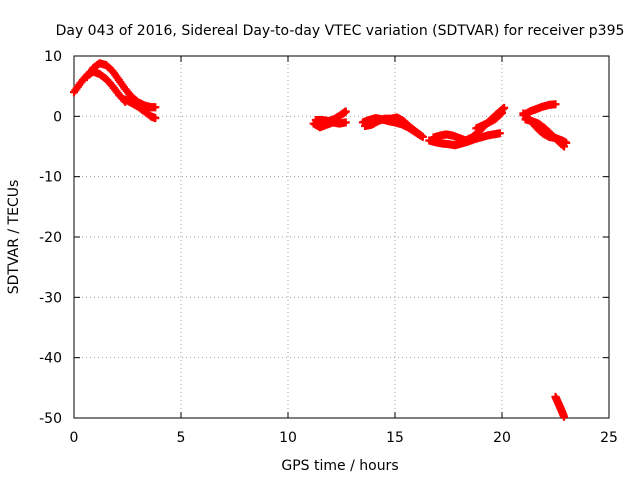  Describe the element at coordinates (288, 438) in the screenshot. I see `x-tick-label: 10` at that location.